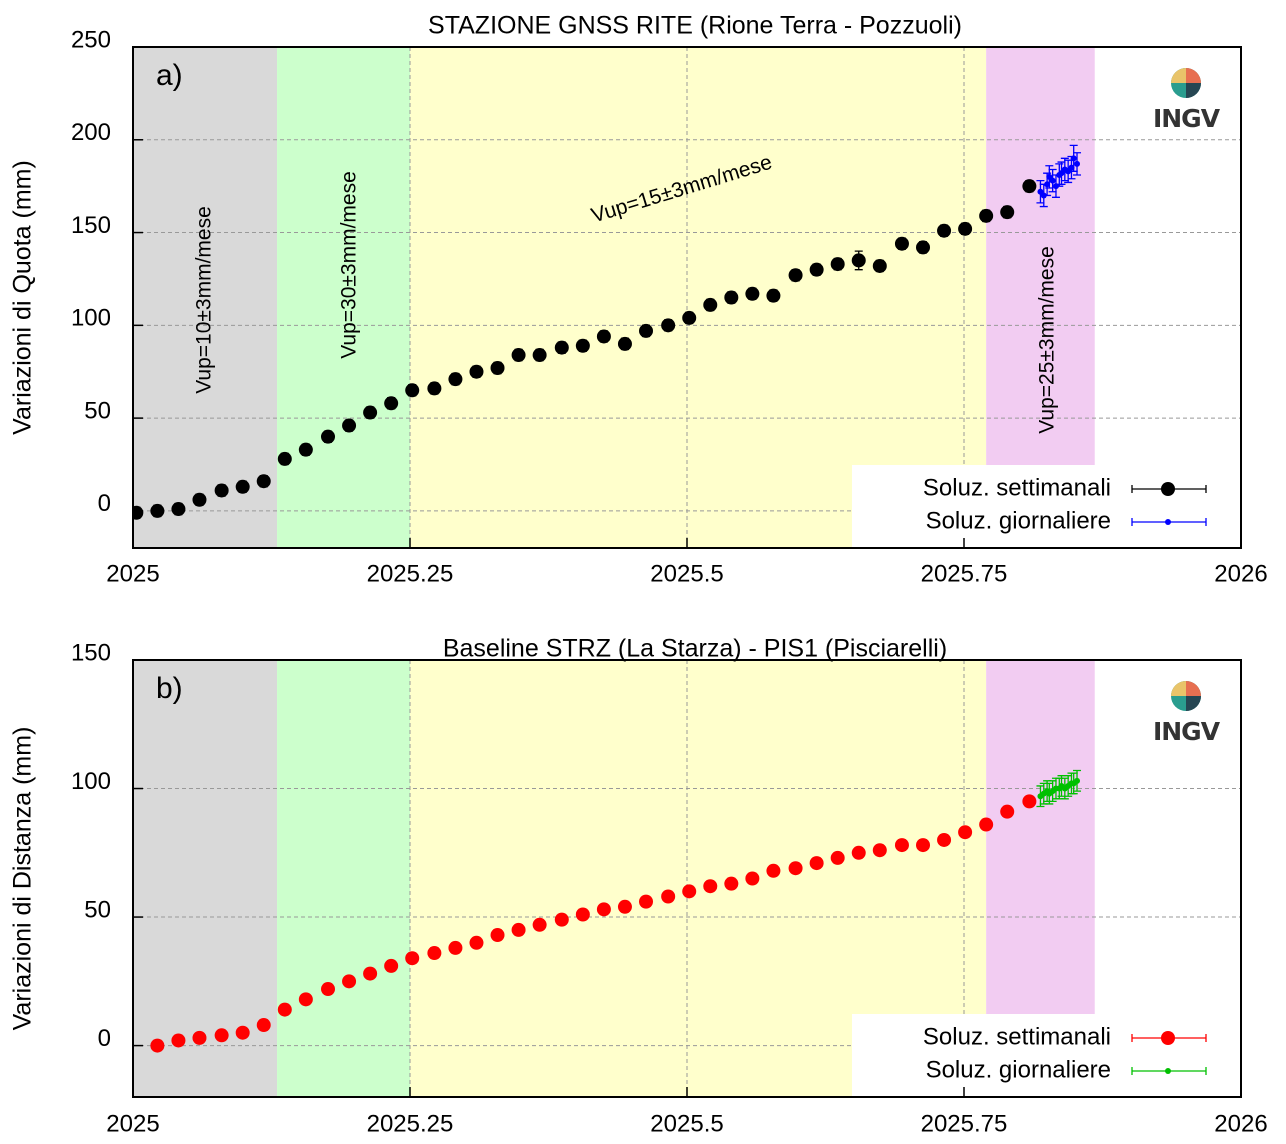  I want to click on annotation: Vup=10±3mm/mese, so click(204, 300).